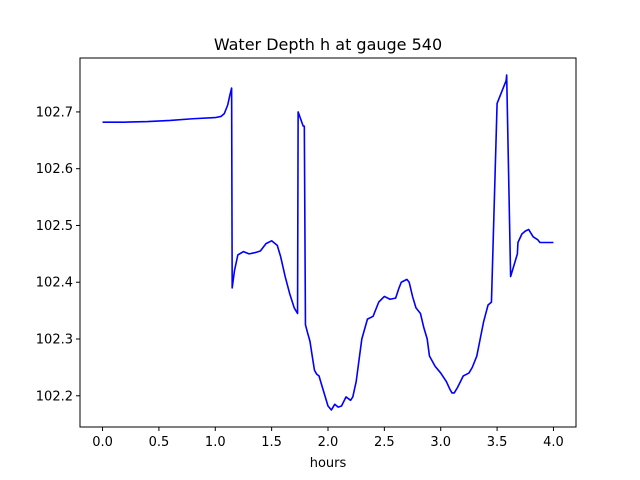  What do you see at coordinates (328, 44) in the screenshot?
I see `chart-title: Water Depth h at gauge 540` at bounding box center [328, 44].